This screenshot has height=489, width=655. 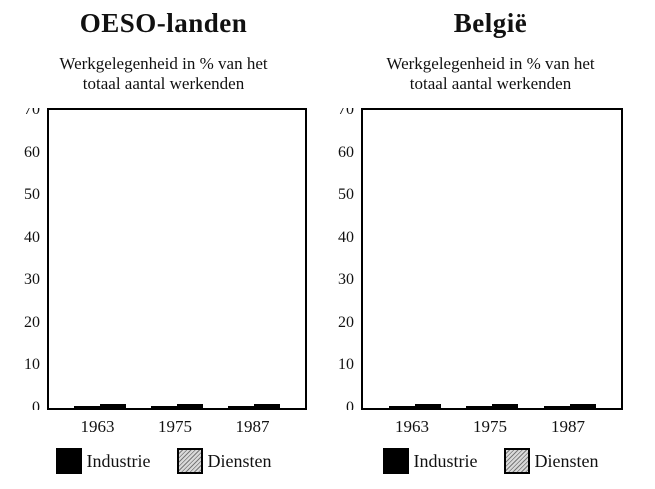 What do you see at coordinates (163, 23) in the screenshot?
I see `chart-title: OESO-landen` at bounding box center [163, 23].